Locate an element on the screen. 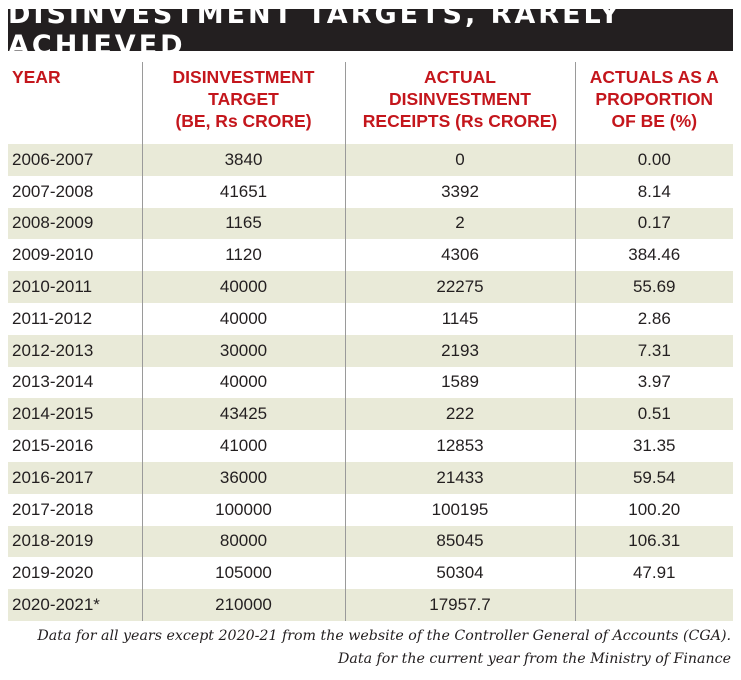  table-title: DISINVESTMENT TARGETS, RARELY ACHIEVED is located at coordinates (315, 30).